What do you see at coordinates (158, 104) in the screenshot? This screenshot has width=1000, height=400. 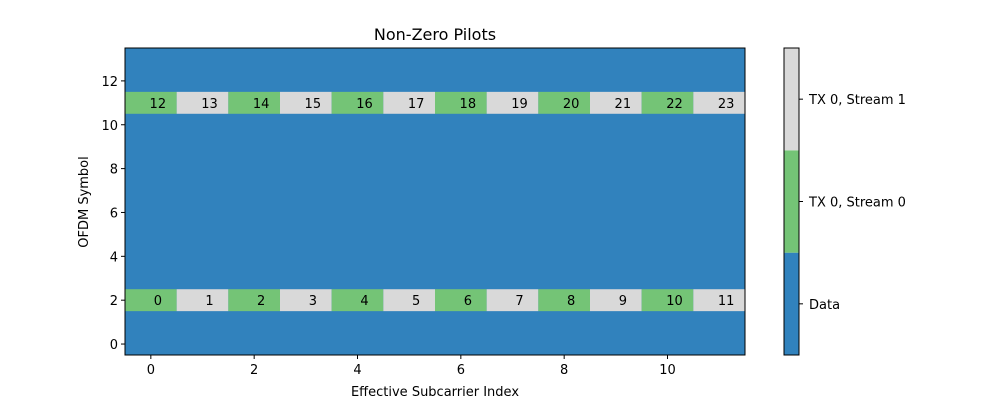 I see `cell-label: 12` at bounding box center [158, 104].